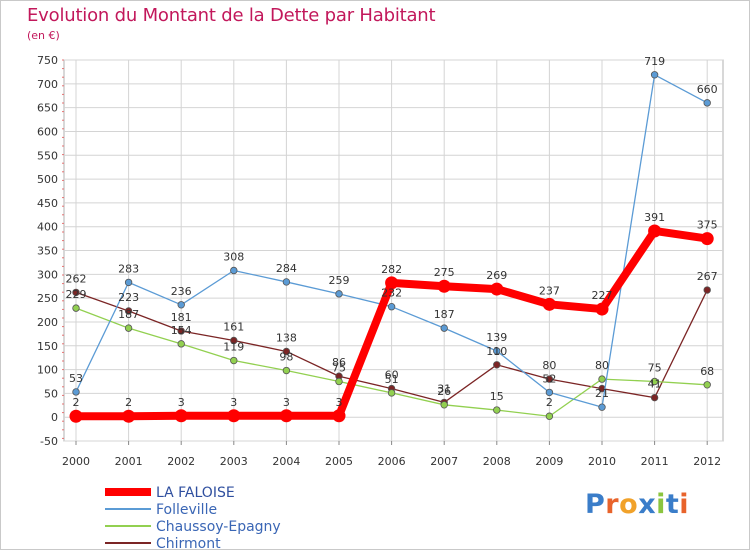 The image size is (750, 550). I want to click on logo-letter: t, so click(672, 504).